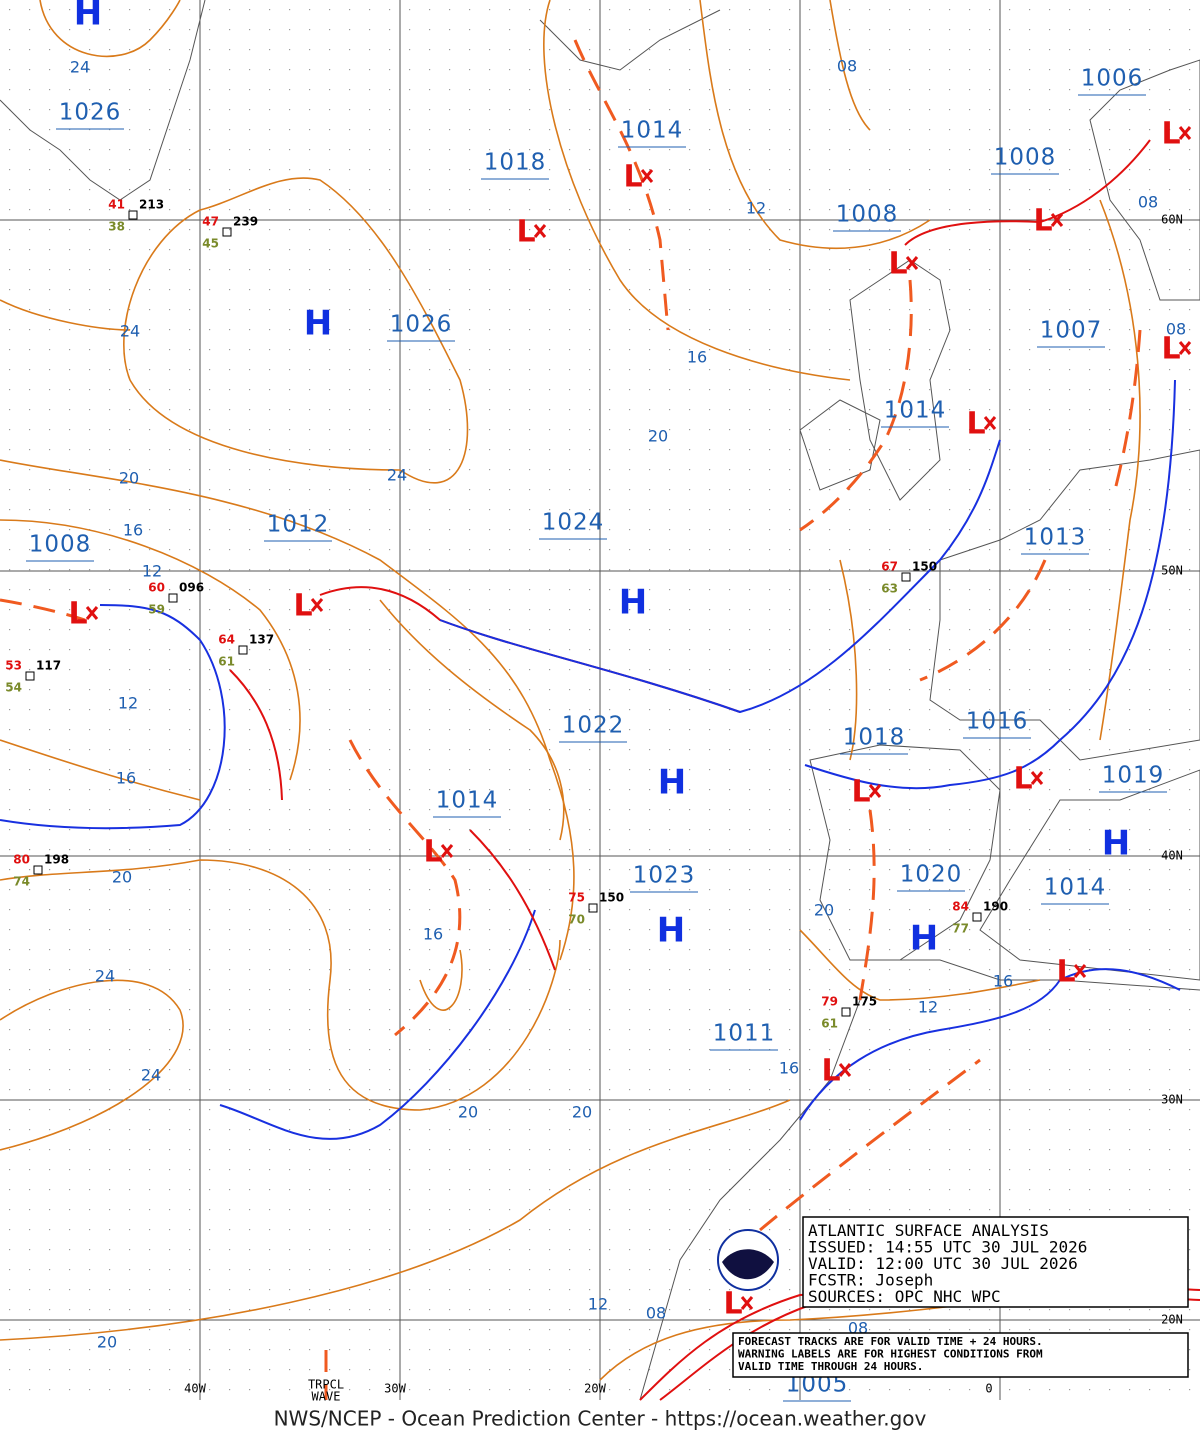 Image resolution: width=1200 pixels, height=1433 pixels. Describe the element at coordinates (156, 588) in the screenshot. I see `station-temperature: 60` at that location.